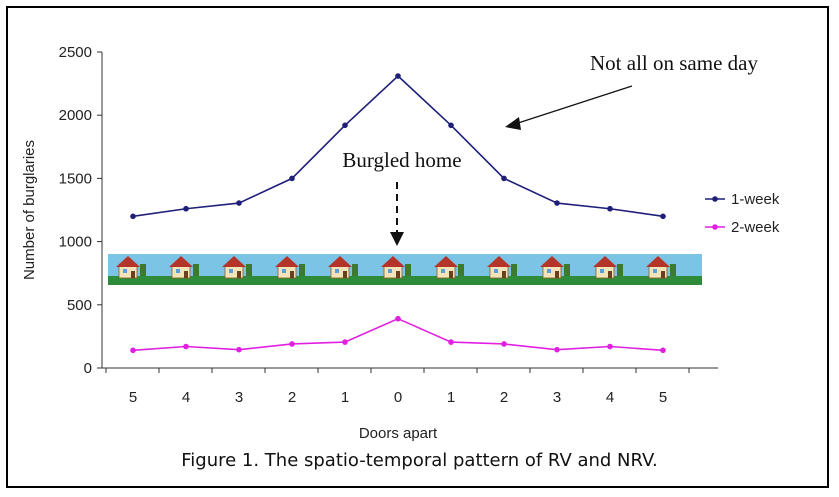 This screenshot has height=497, width=839. What do you see at coordinates (75, 115) in the screenshot?
I see `y-tick-label: 2000` at bounding box center [75, 115].